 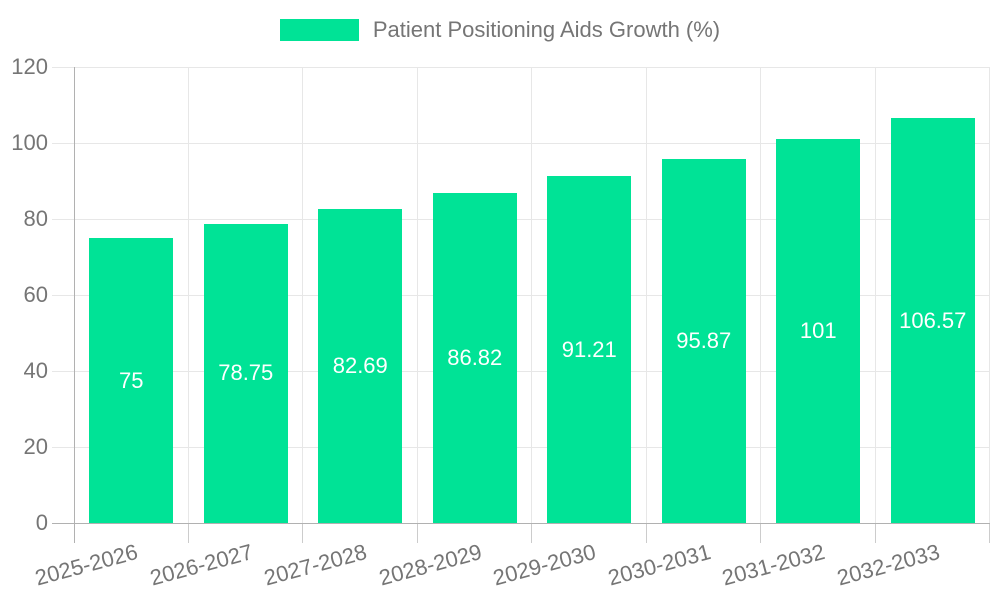 What do you see at coordinates (74, 295) in the screenshot?
I see `y-axis-line` at bounding box center [74, 295].